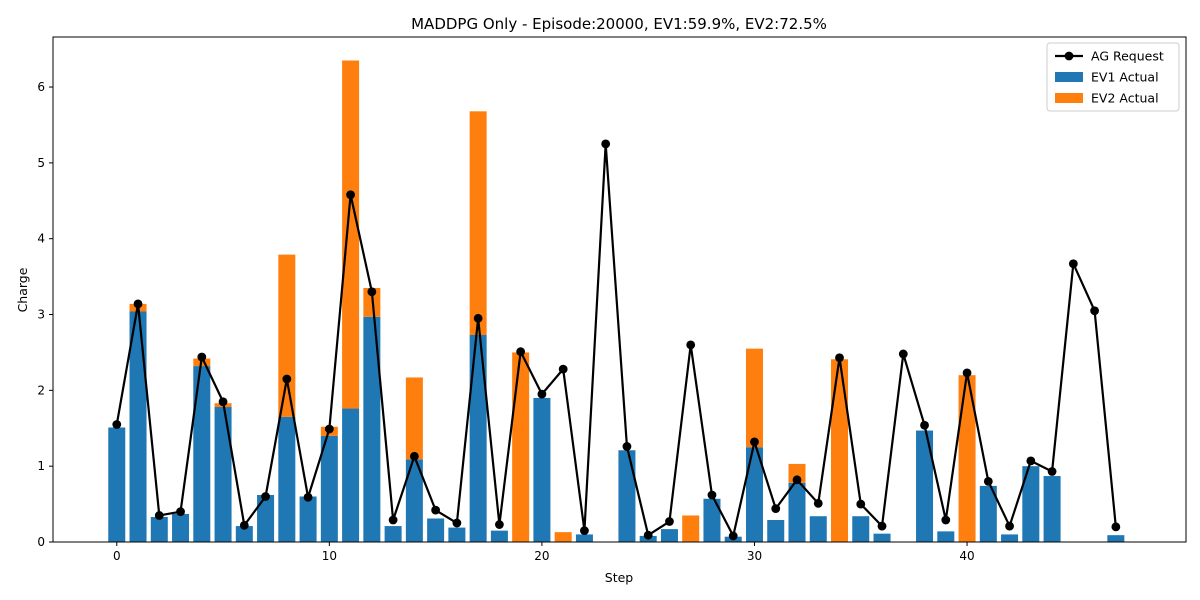 This screenshot has height=600, width=1200. I want to click on x-tick-label: 30, so click(754, 556).